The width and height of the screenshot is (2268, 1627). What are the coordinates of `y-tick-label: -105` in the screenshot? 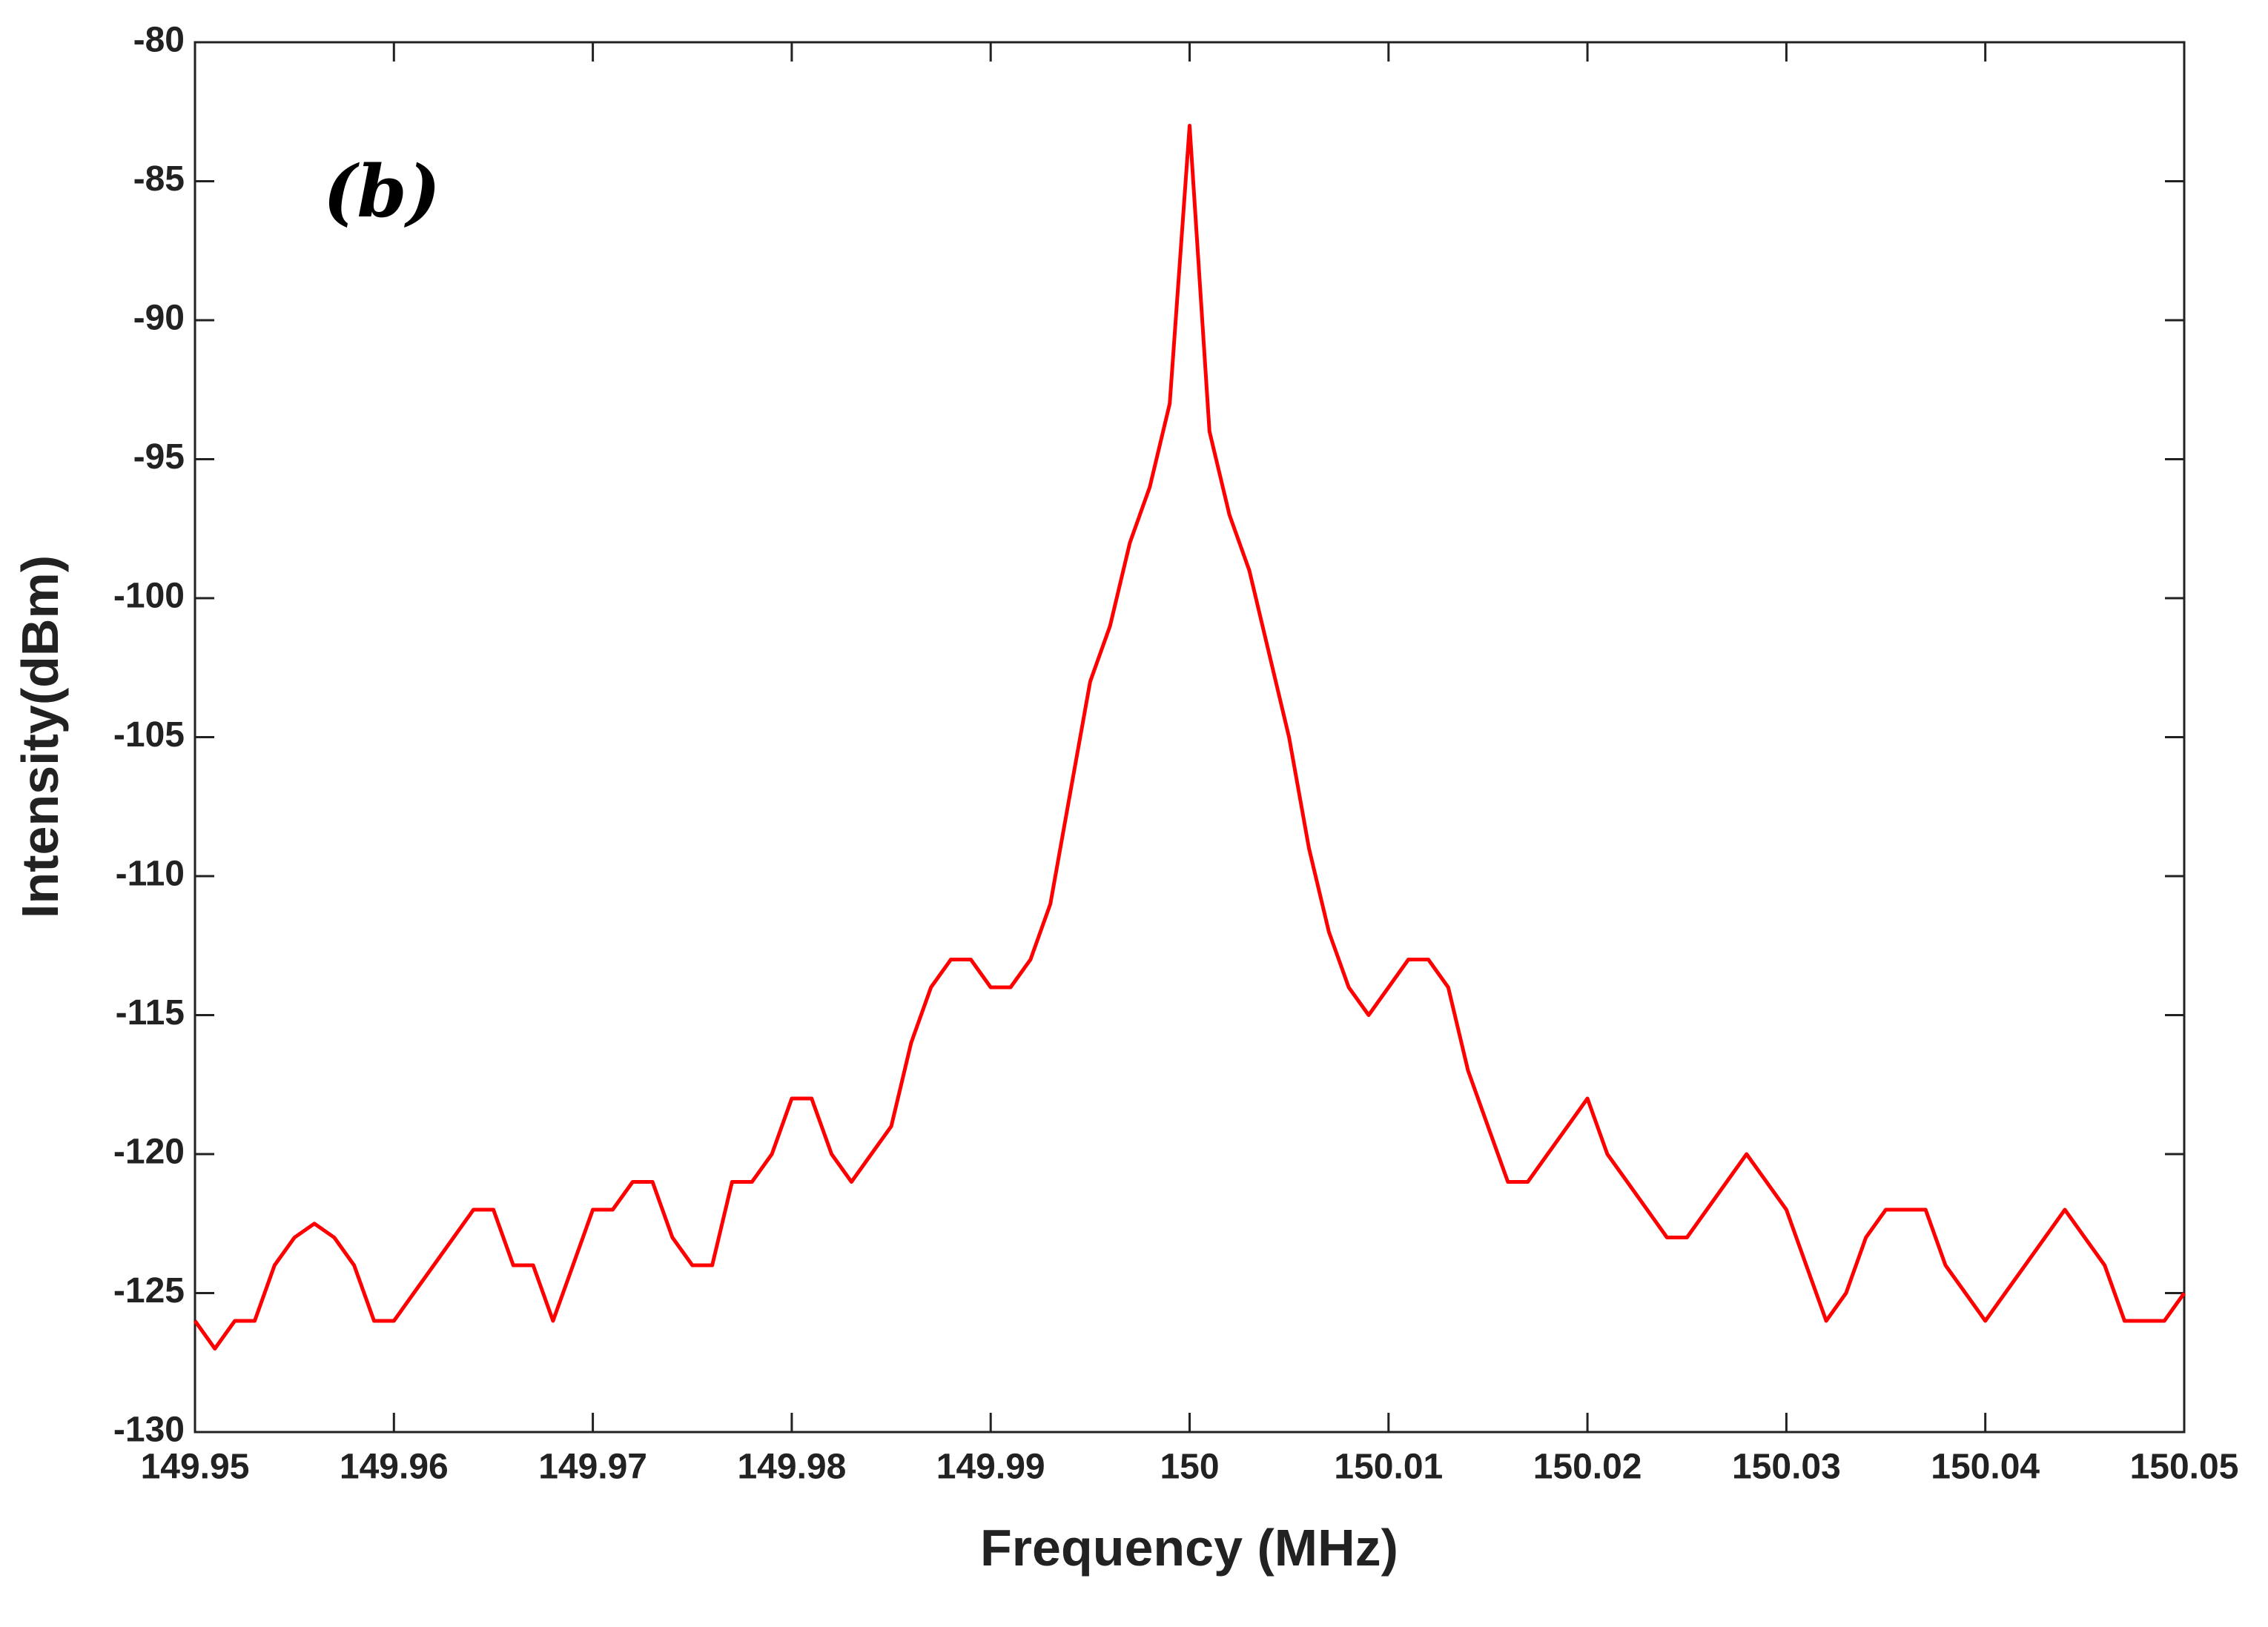 It's located at (149, 735).